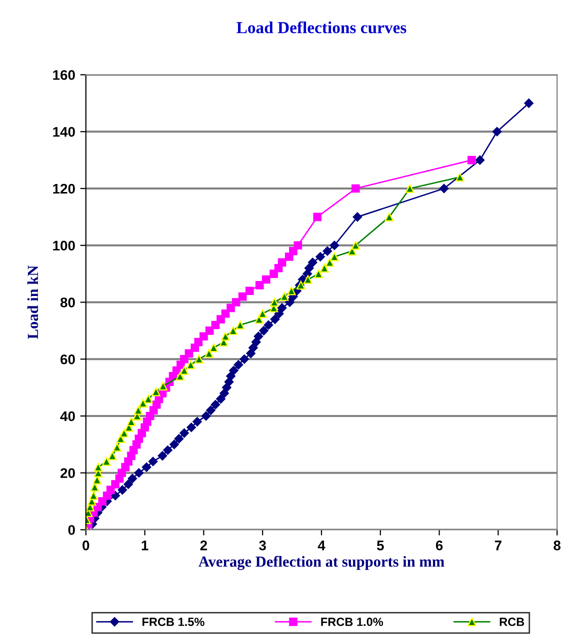 This screenshot has height=639, width=565. What do you see at coordinates (512, 622) in the screenshot?
I see `legend-label: RCB` at bounding box center [512, 622].